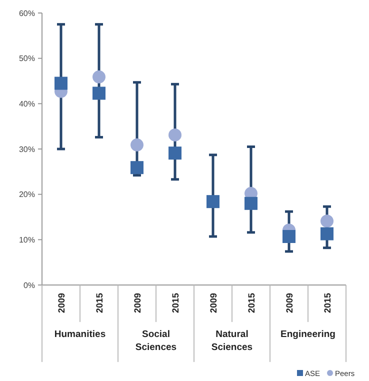 The width and height of the screenshot is (369, 381). What do you see at coordinates (26, 149) in the screenshot?
I see `y-tick-label: 30%` at bounding box center [26, 149].